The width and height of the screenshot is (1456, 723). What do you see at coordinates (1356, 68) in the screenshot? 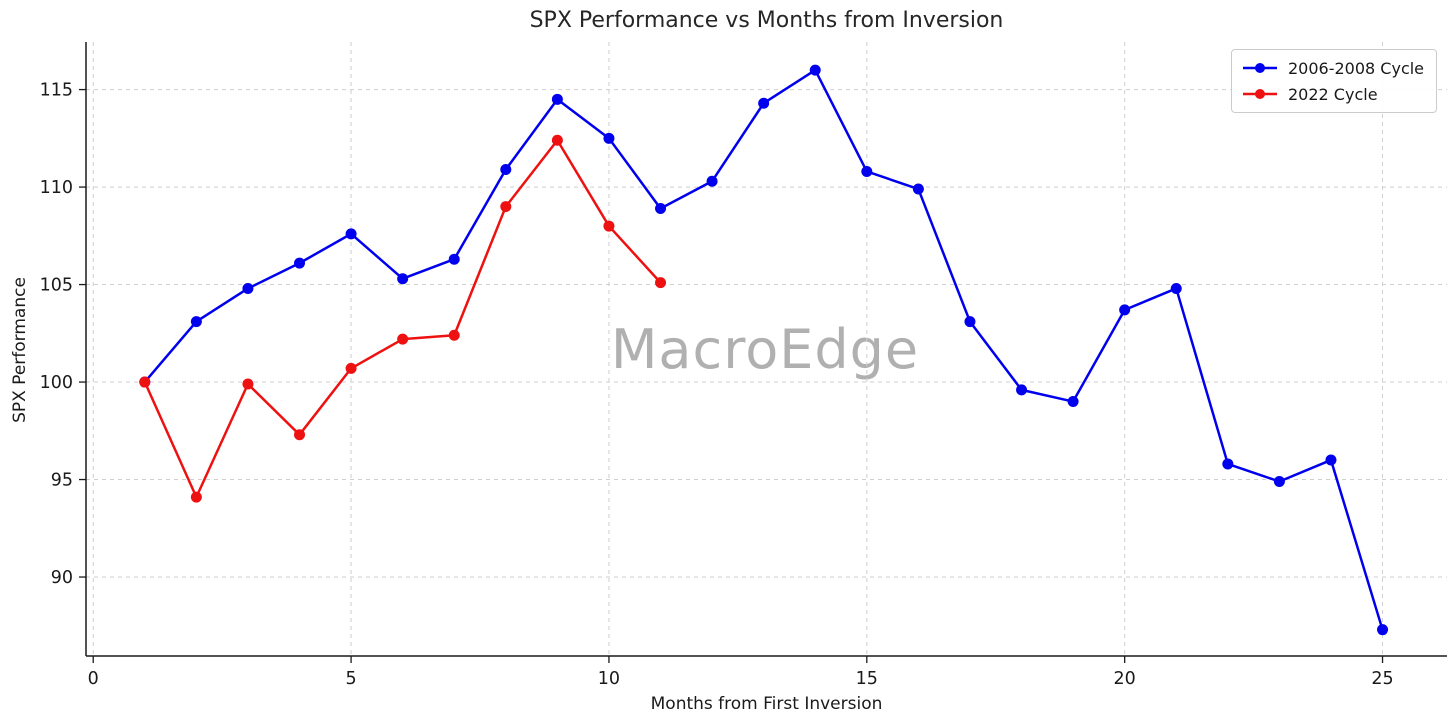
I see `legend-label: 2006-2008 Cycle` at bounding box center [1356, 68].